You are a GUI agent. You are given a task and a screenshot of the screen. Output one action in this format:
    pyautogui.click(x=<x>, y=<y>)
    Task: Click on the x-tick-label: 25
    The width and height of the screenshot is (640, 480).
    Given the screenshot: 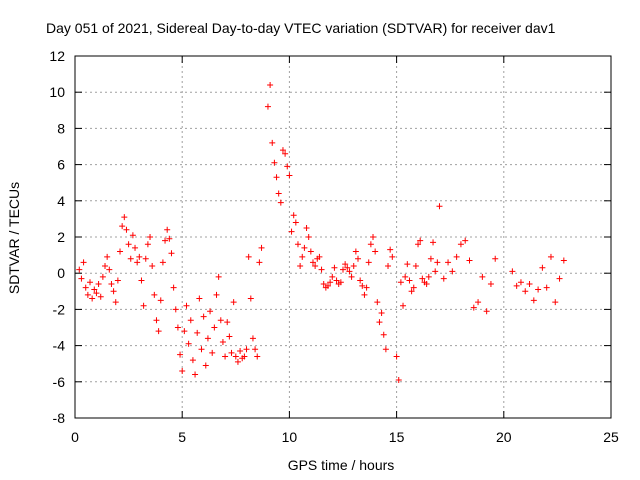 What is the action you would take?
    pyautogui.click(x=611, y=437)
    